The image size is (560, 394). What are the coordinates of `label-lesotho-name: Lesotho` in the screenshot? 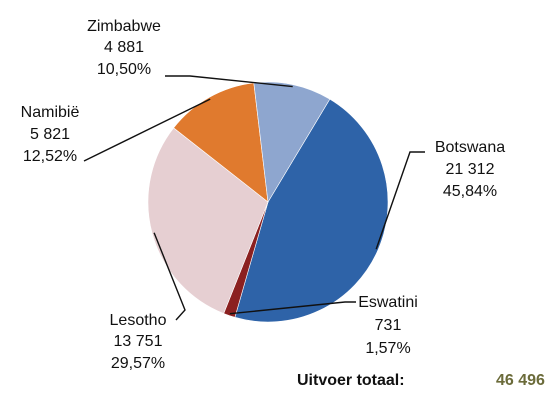 It's located at (138, 320).